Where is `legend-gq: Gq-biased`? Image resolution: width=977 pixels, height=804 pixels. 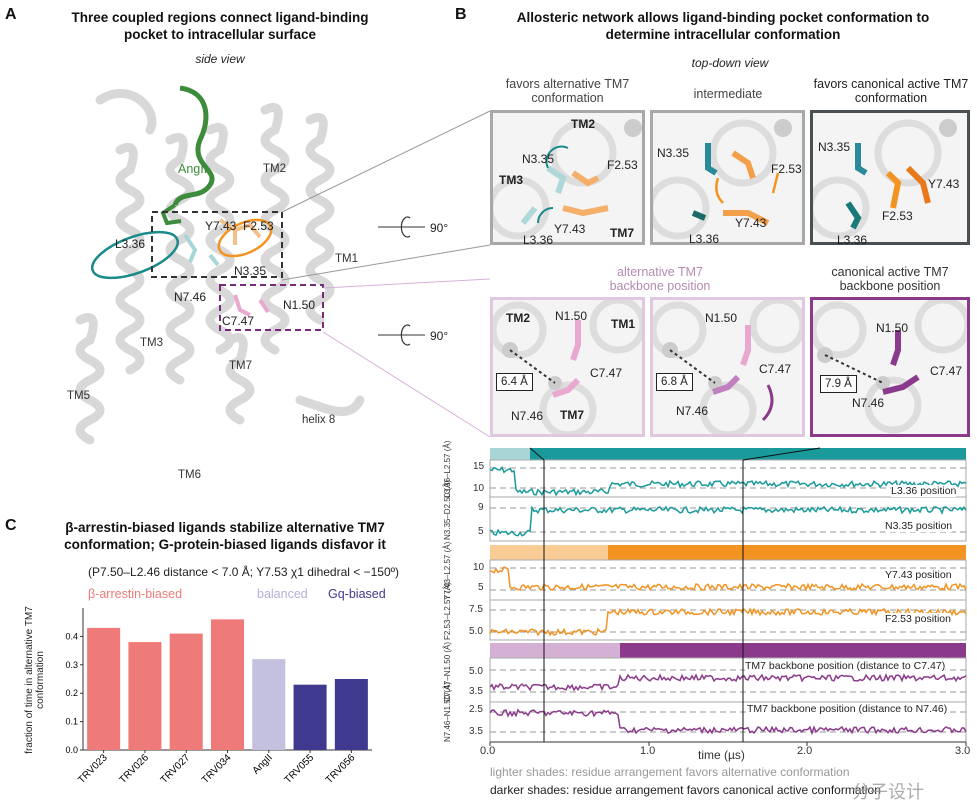 legend-gq: Gq-biased is located at coordinates (357, 594).